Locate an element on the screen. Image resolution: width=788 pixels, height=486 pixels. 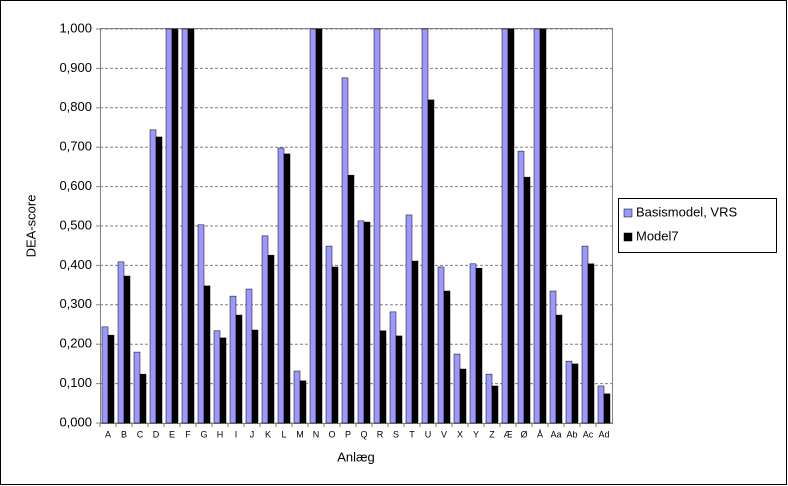
x-tick-label: M is located at coordinates (300, 434).